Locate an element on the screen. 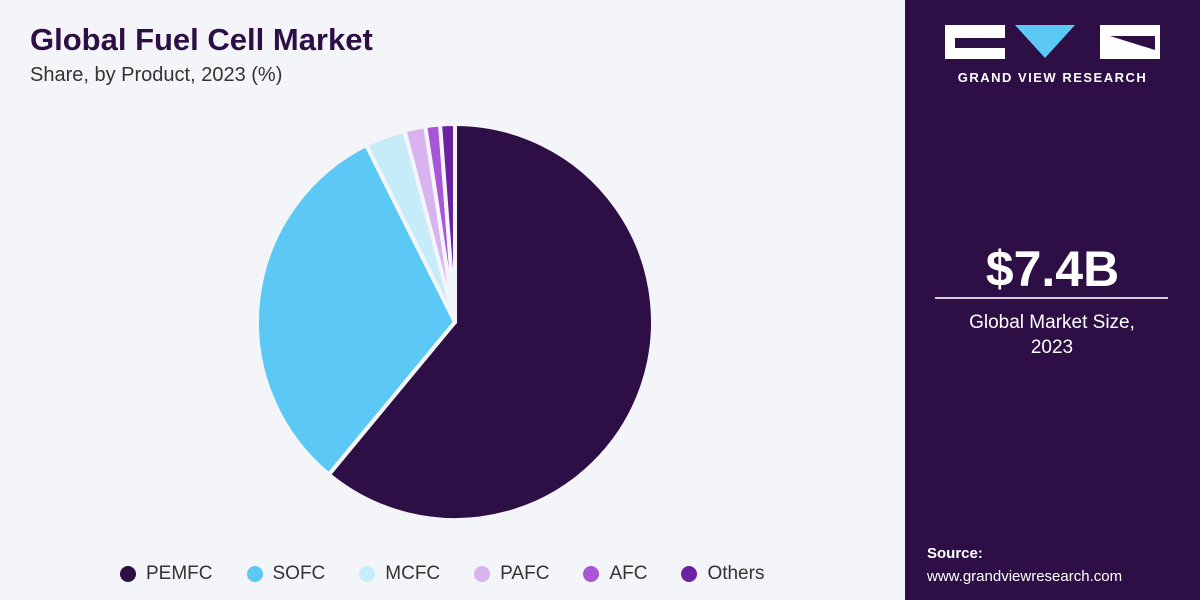 Image resolution: width=1200 pixels, height=600 pixels. source-url: www.grandviewresearch.com is located at coordinates (1025, 576).